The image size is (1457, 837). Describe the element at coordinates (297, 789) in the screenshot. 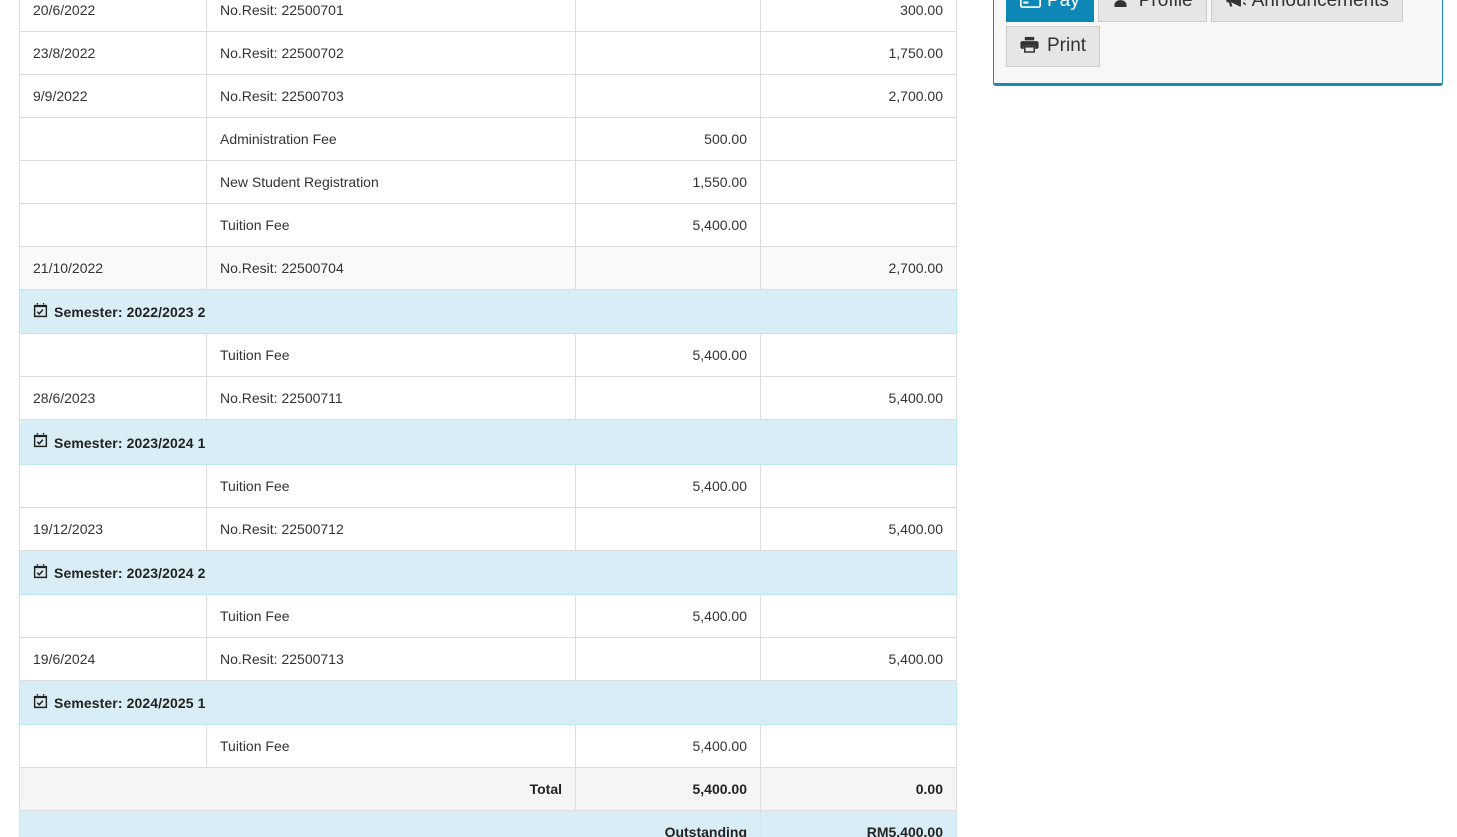

I see `total-label: Total` at that location.